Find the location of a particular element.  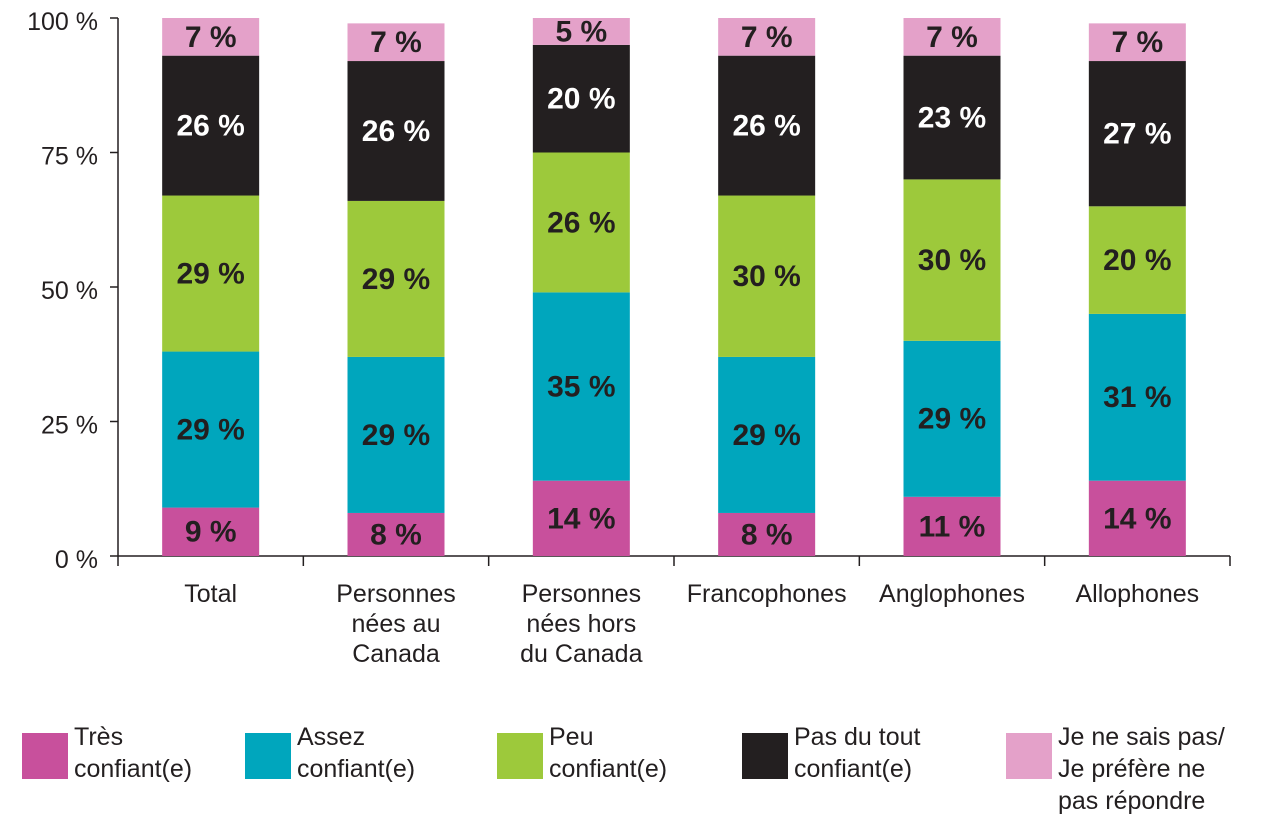

text-line: Total is located at coordinates (210, 594).